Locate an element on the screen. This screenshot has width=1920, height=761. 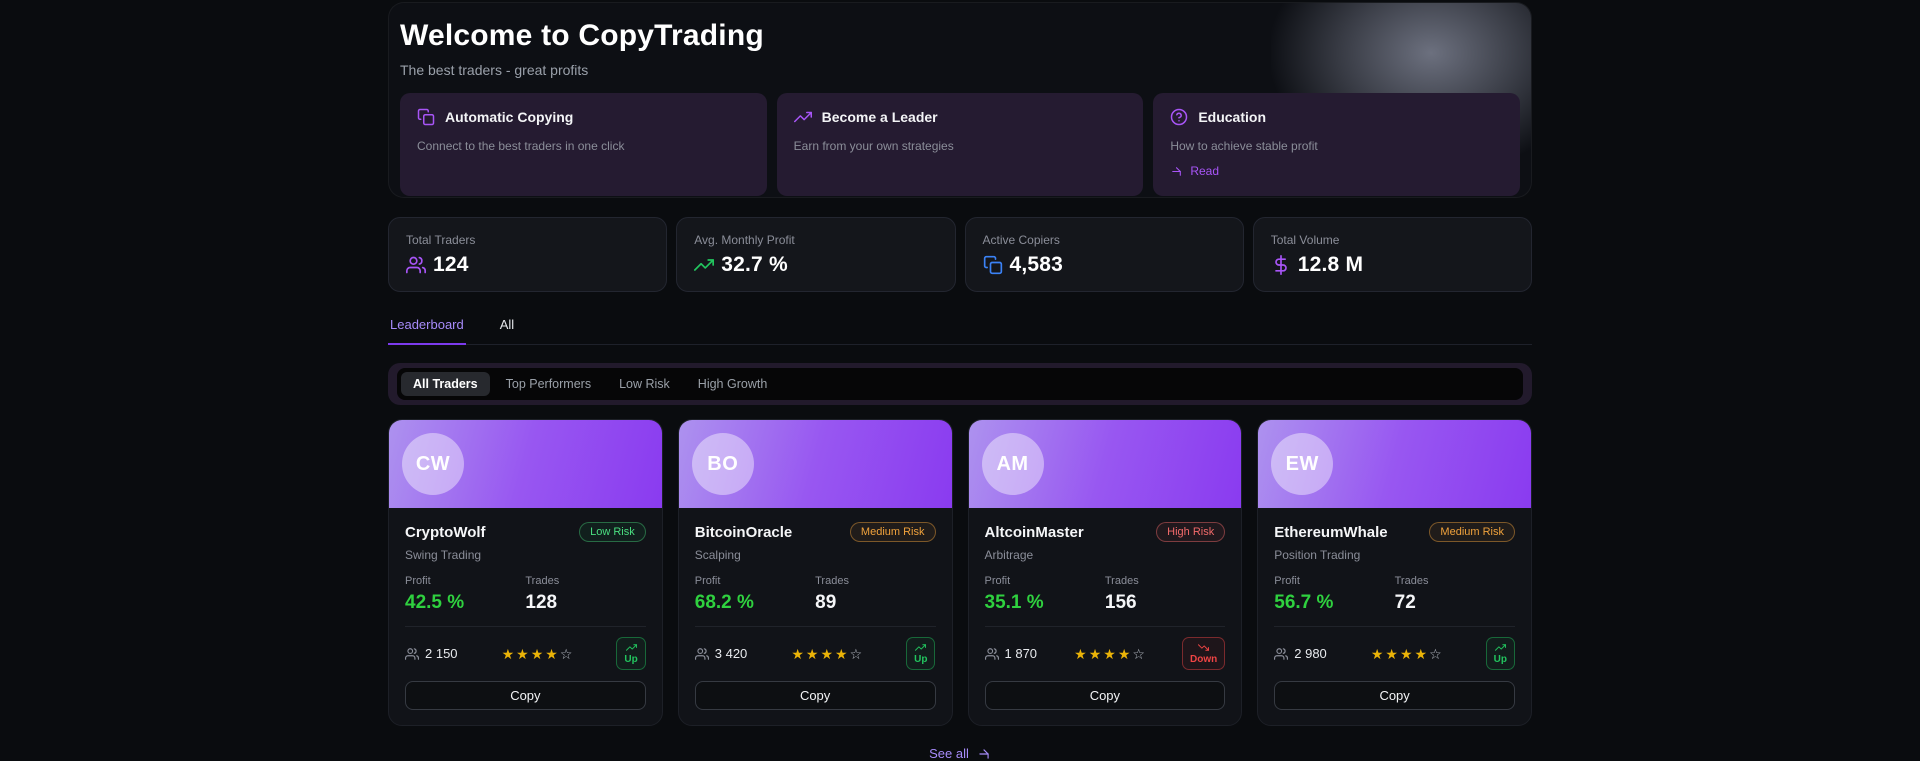
trend-badge: Up is located at coordinates (921, 653).